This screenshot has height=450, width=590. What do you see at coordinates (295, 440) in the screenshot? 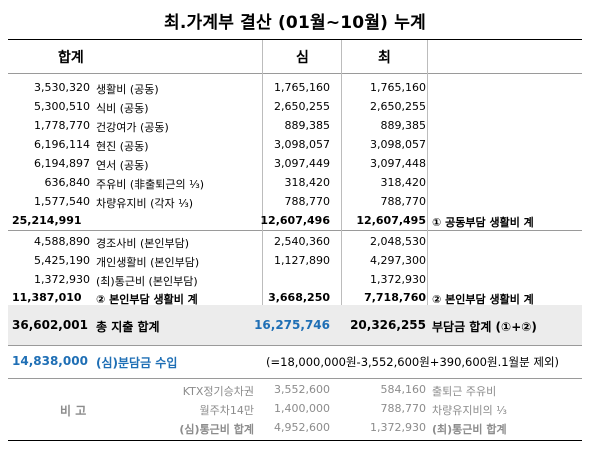
I see `bottom-rule` at bounding box center [295, 440].